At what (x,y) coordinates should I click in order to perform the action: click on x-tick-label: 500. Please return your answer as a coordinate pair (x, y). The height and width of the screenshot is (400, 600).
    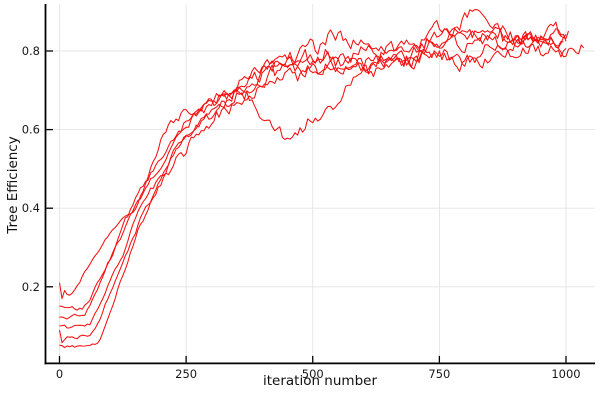
    Looking at the image, I should click on (313, 374).